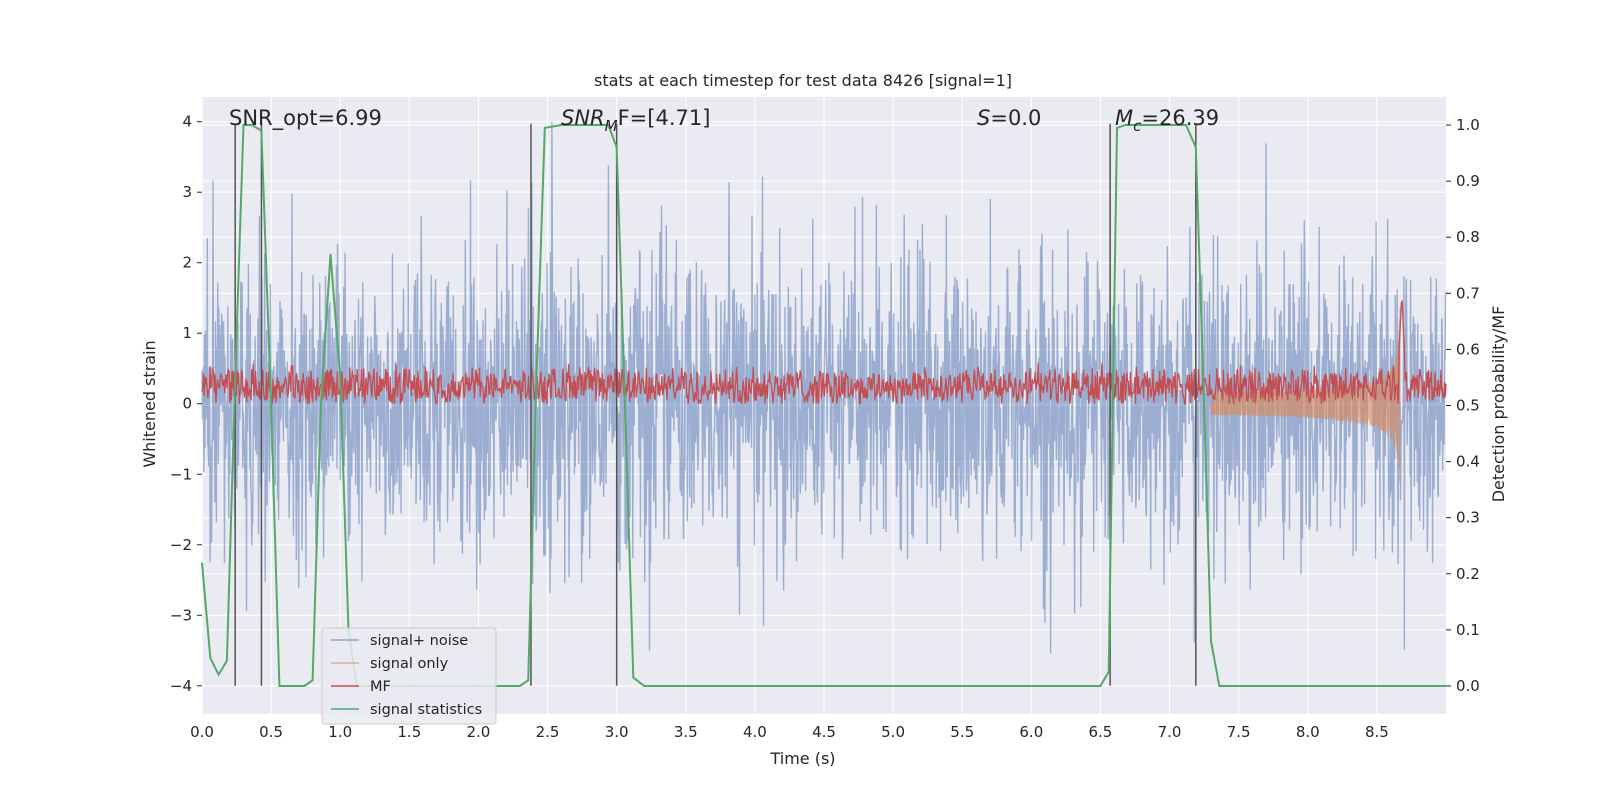 The image size is (1600, 805). Describe the element at coordinates (1468, 686) in the screenshot. I see `y-tick-label-right: 0.0` at that location.